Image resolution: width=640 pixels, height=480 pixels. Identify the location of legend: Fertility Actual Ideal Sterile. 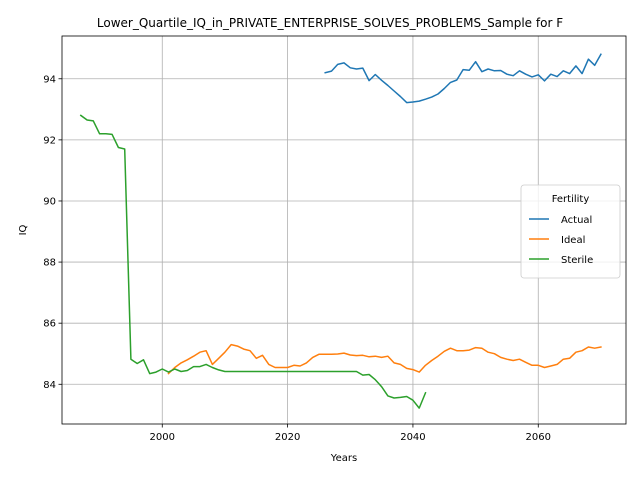
(570, 231).